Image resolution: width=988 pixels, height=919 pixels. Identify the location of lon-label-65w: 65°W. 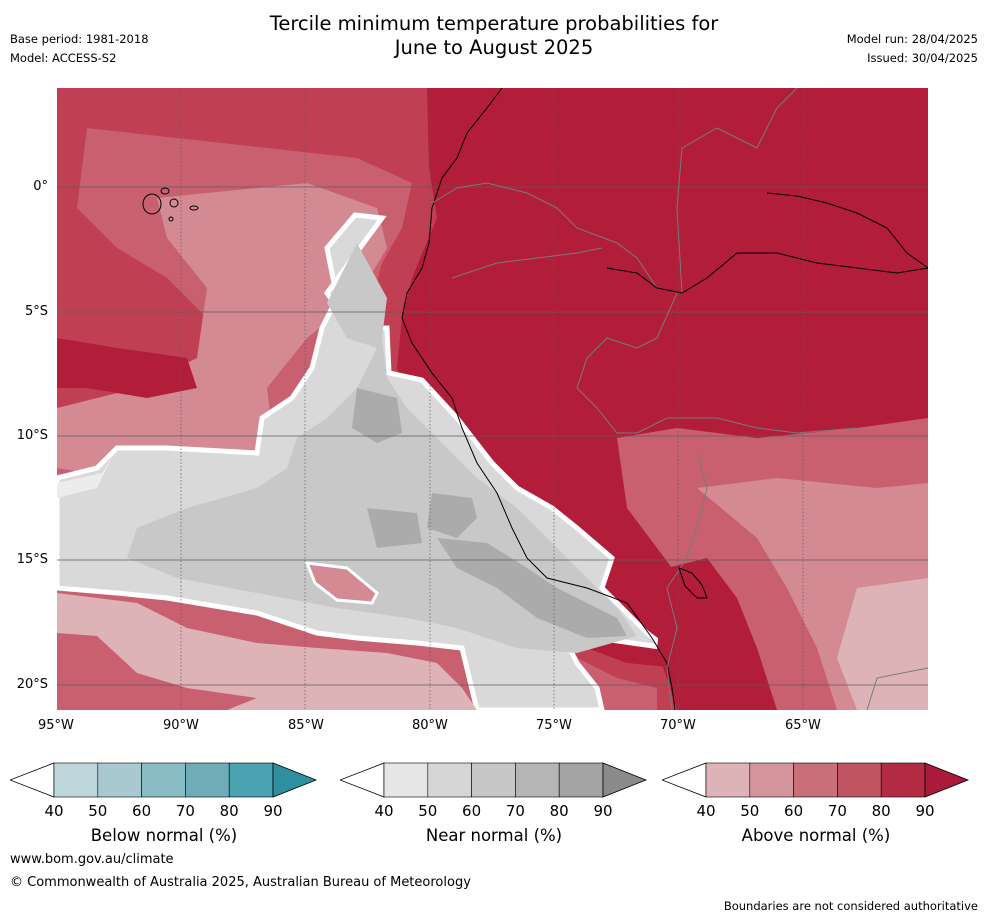
(803, 725).